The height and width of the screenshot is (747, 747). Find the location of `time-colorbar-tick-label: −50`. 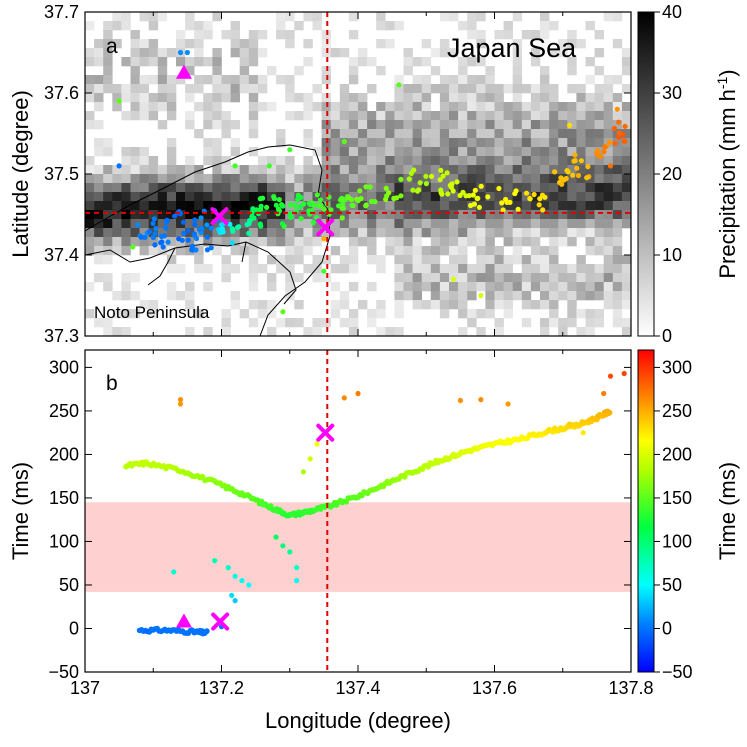

time-colorbar-tick-label: −50 is located at coordinates (677, 672).